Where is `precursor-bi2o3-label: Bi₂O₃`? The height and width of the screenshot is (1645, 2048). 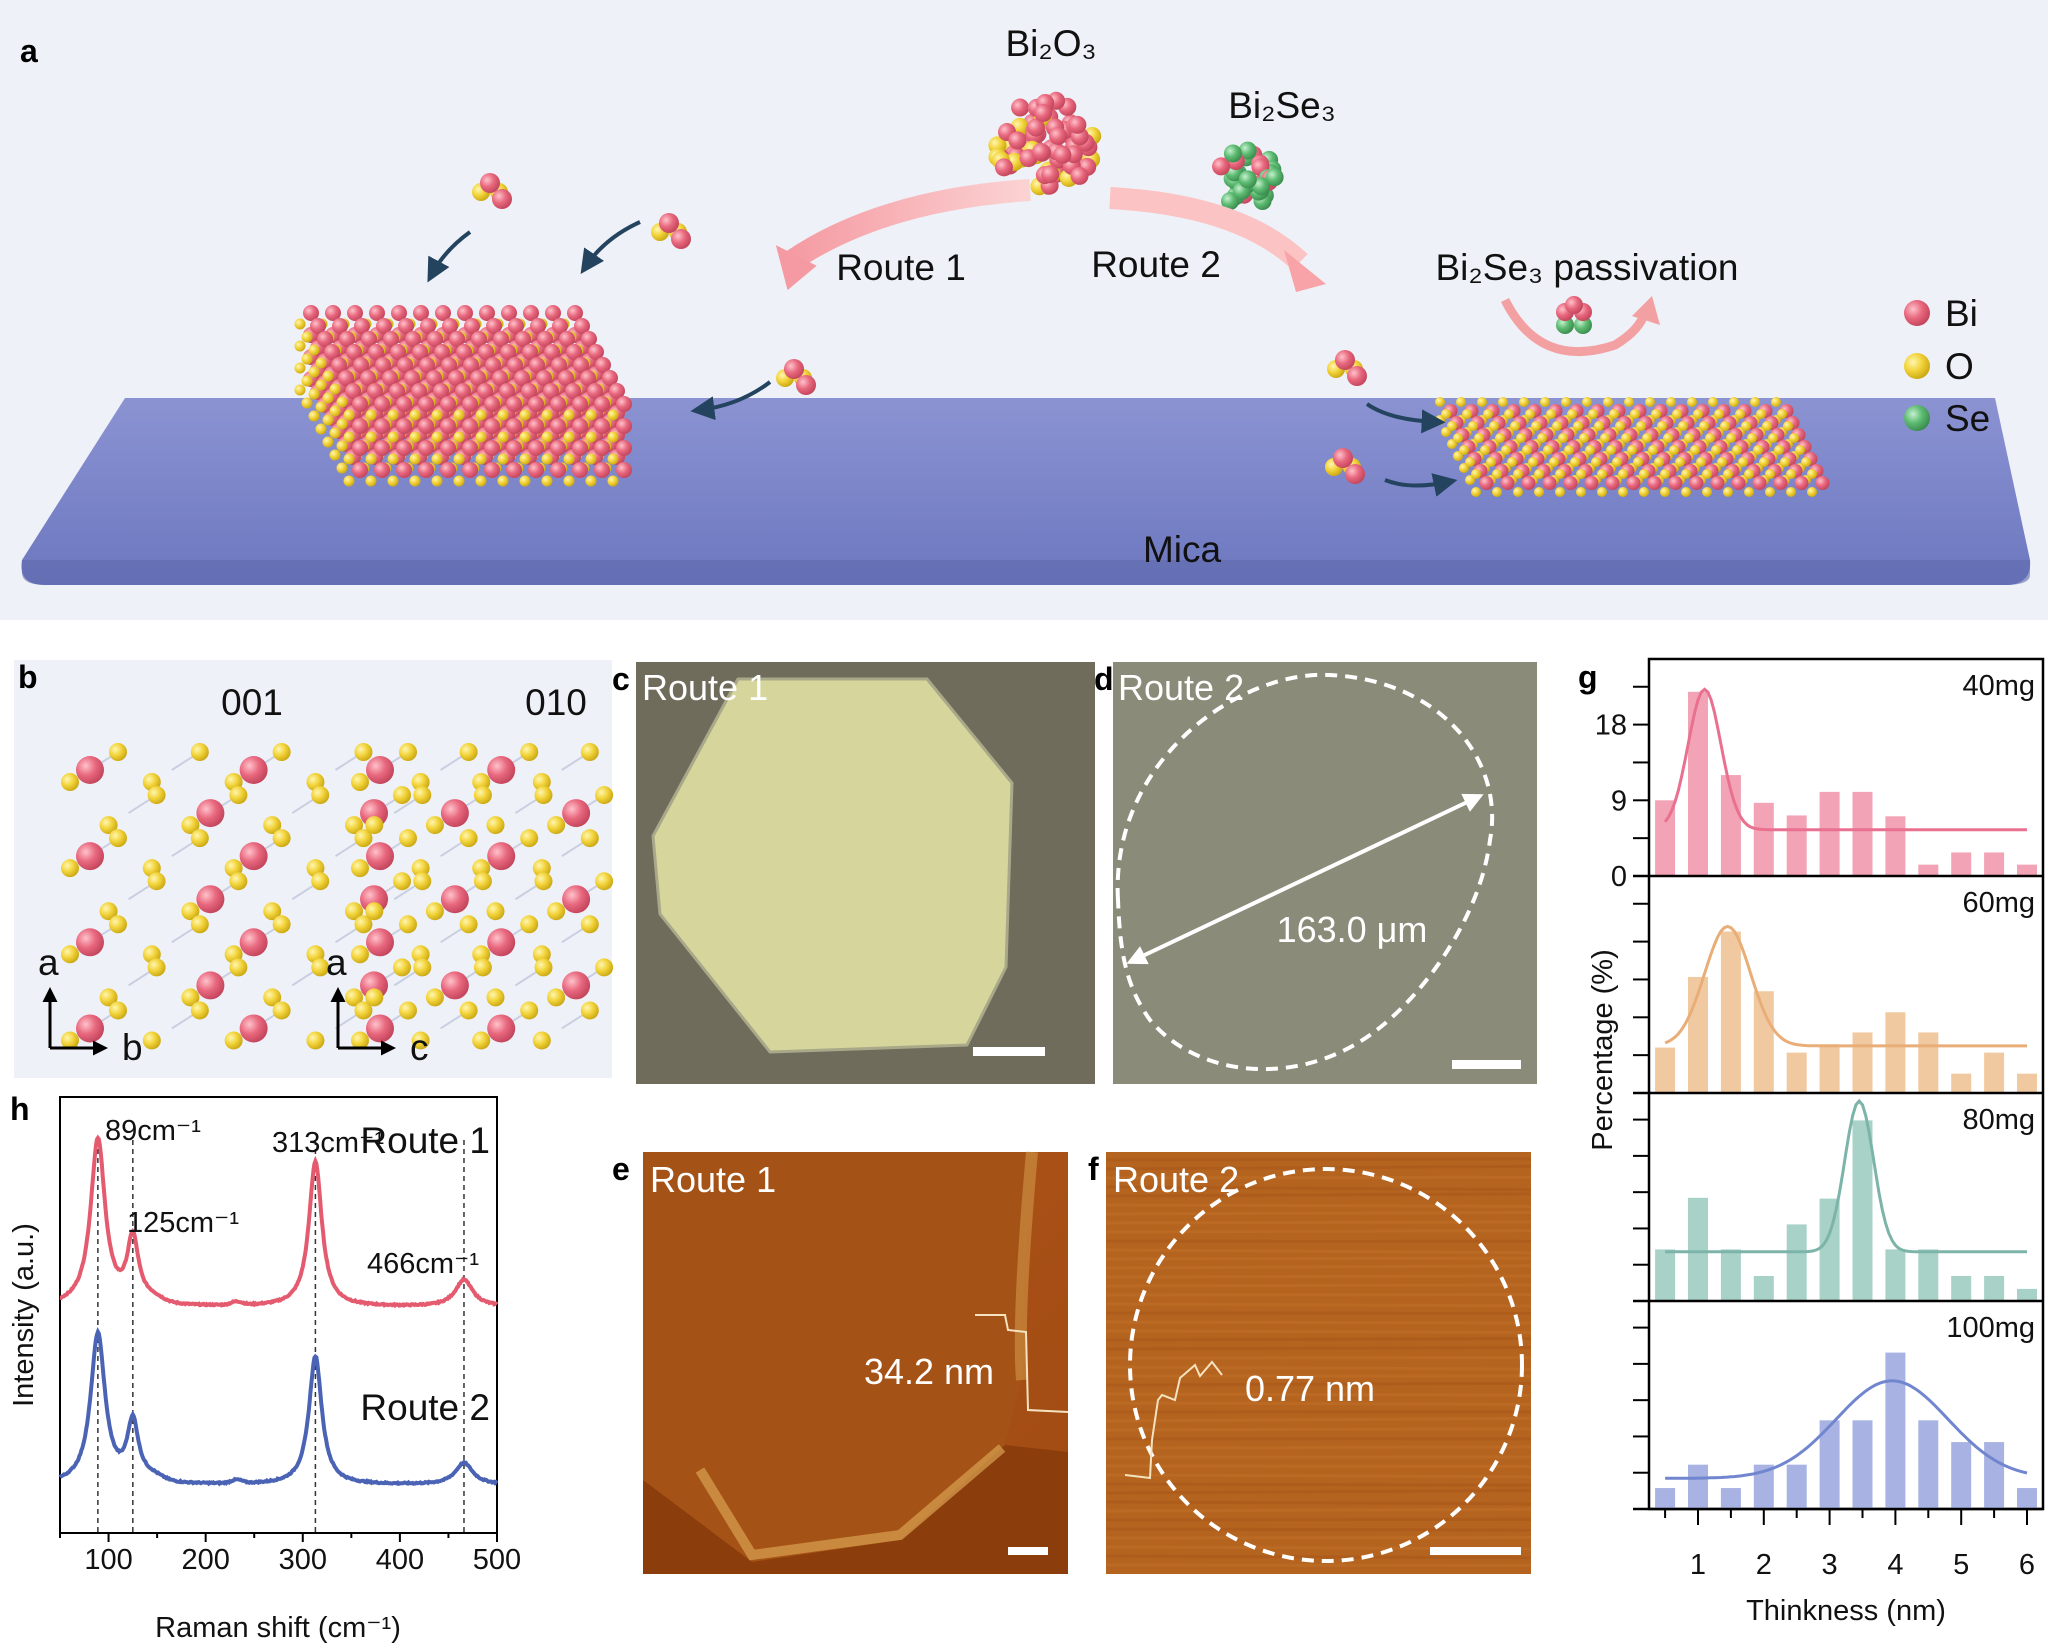 precursor-bi2o3-label: Bi₂O₃ is located at coordinates (1050, 43).